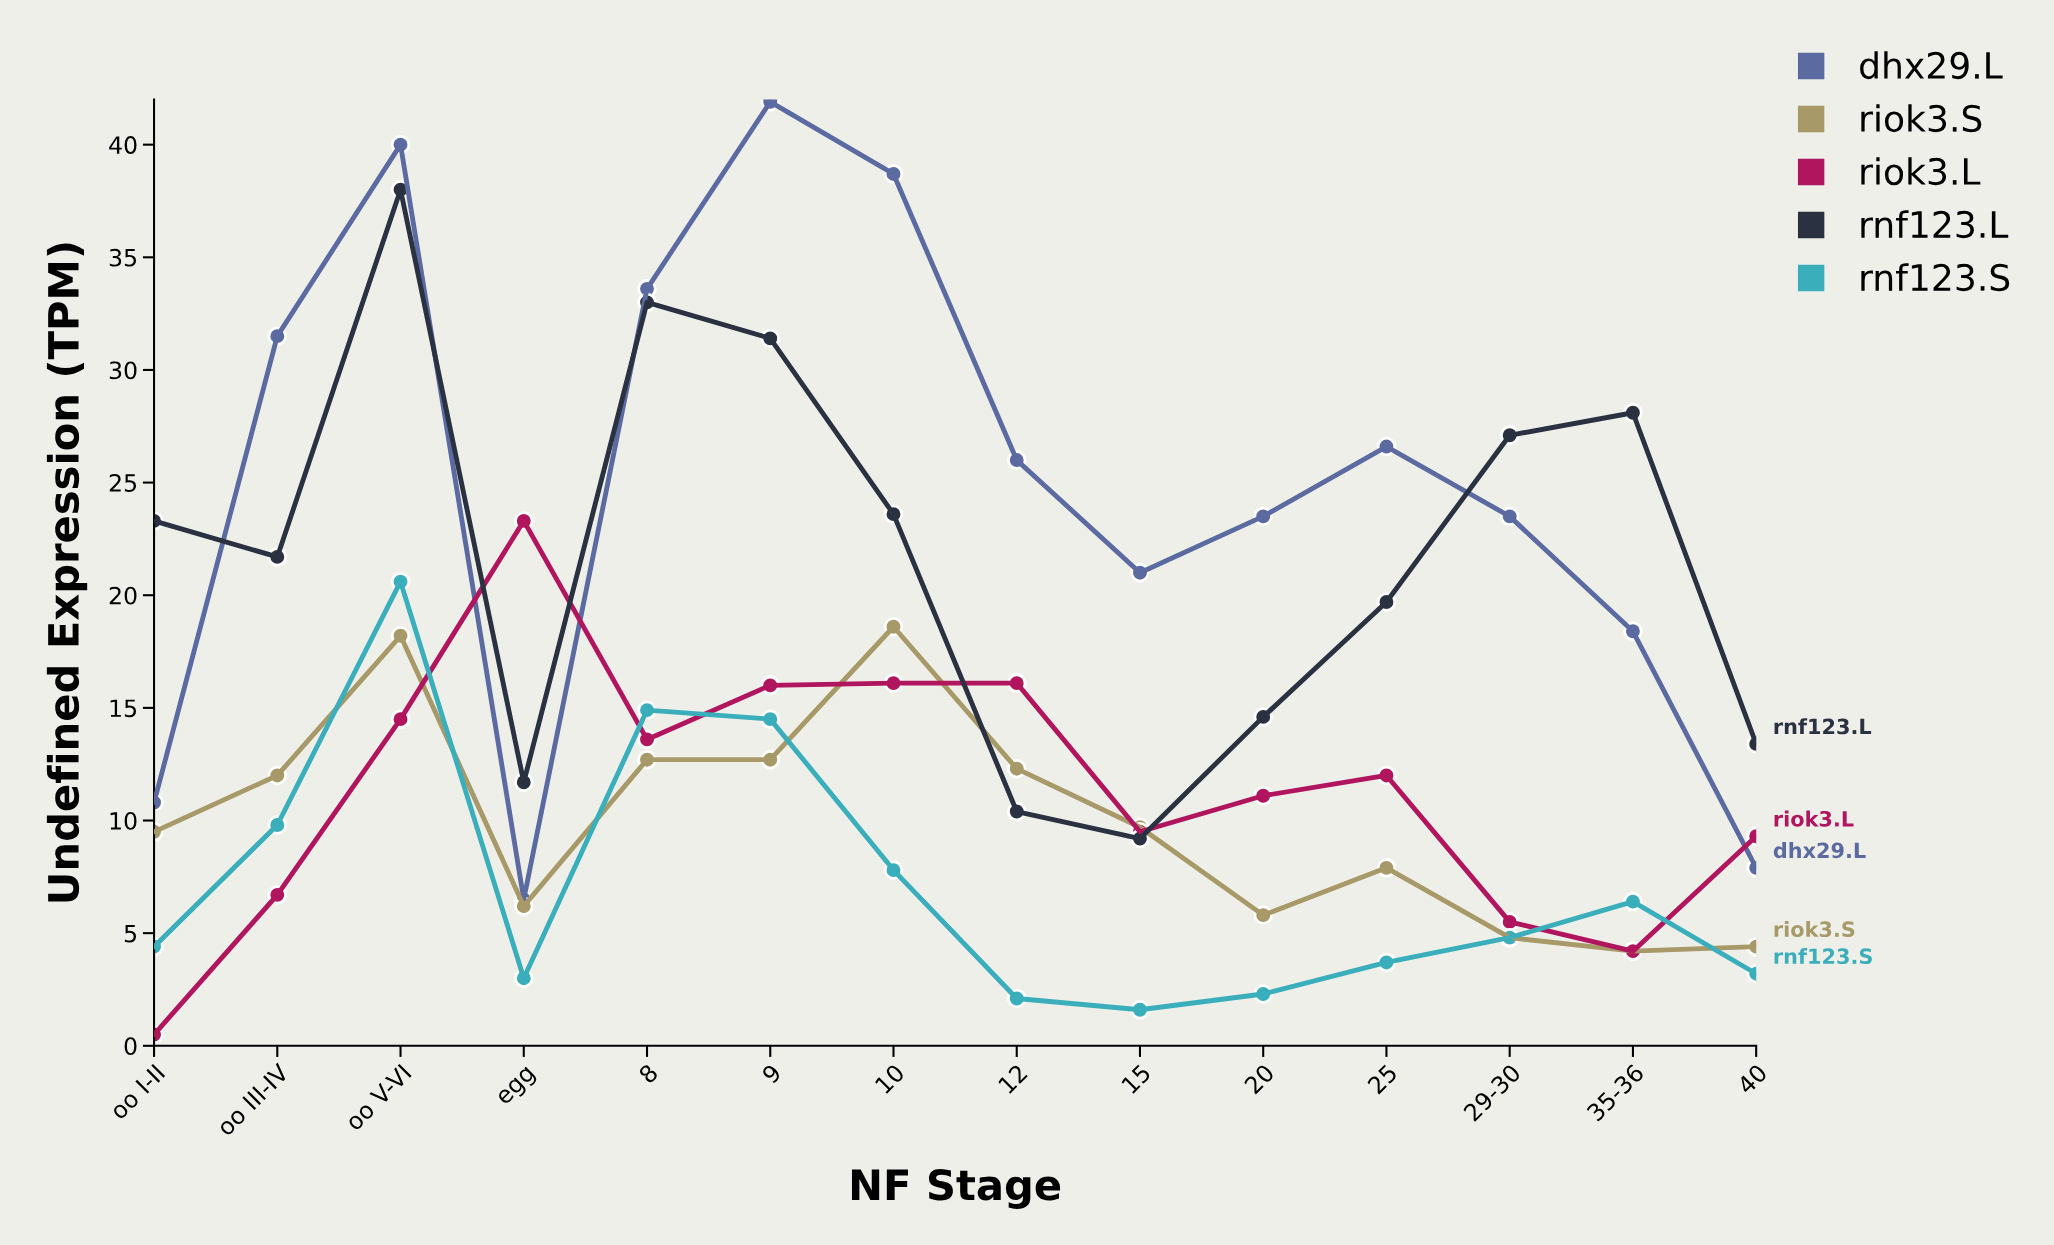 The image size is (2054, 1245). I want to click on x-tick-label: oo I-II, so click(137, 1092).